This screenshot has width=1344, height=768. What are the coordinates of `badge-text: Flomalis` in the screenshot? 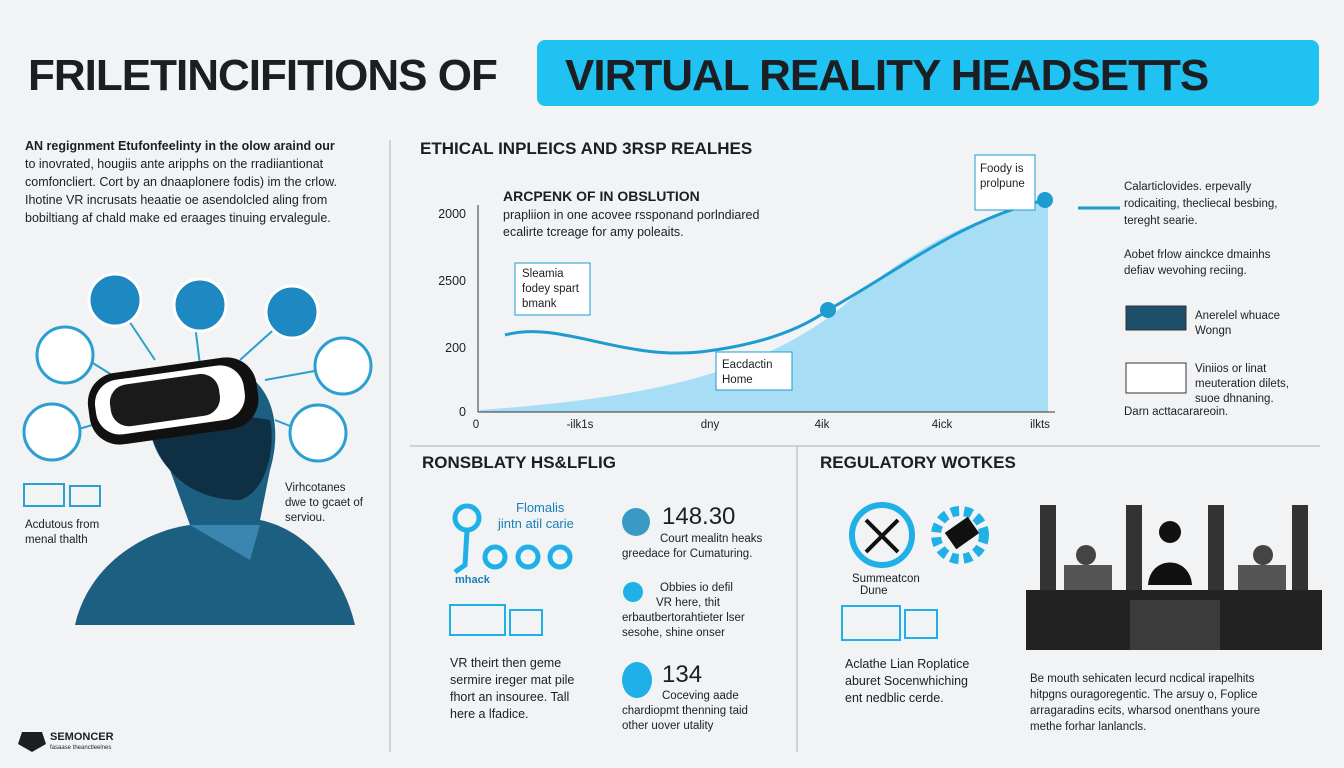 It's located at (540, 507).